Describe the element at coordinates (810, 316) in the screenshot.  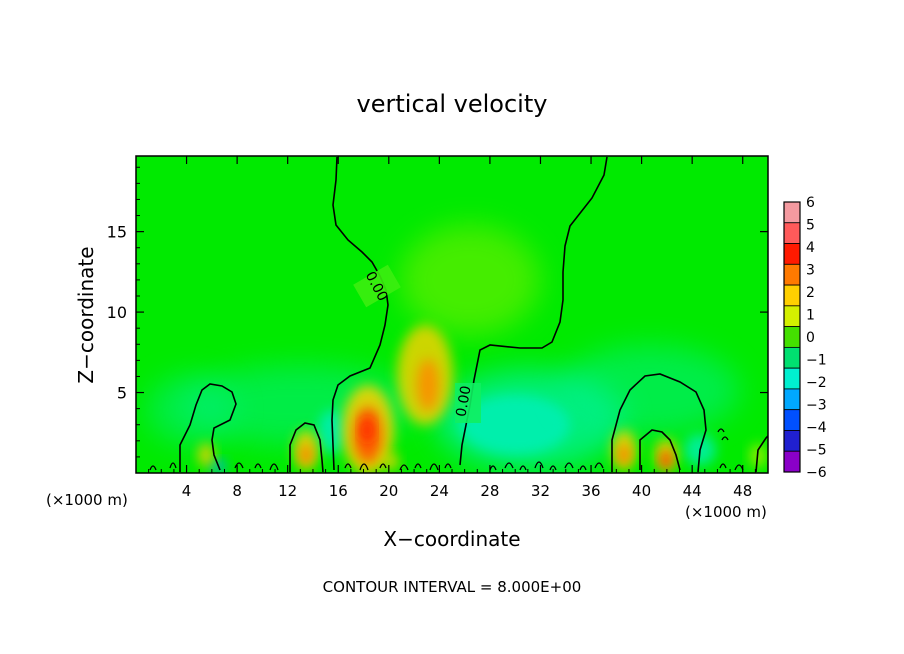
I see `colorbar-label: 1` at that location.